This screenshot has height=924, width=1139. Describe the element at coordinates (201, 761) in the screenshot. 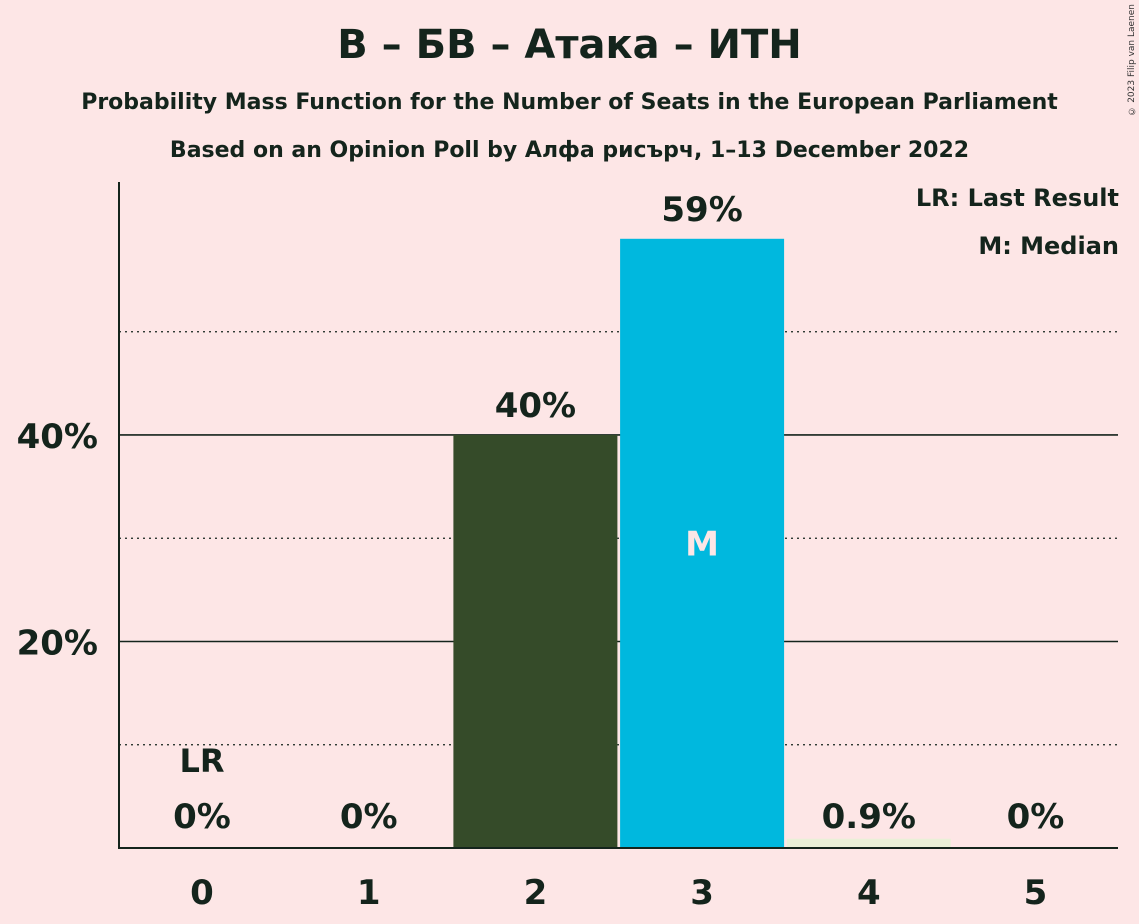

I see `last-result-marker: LR` at that location.